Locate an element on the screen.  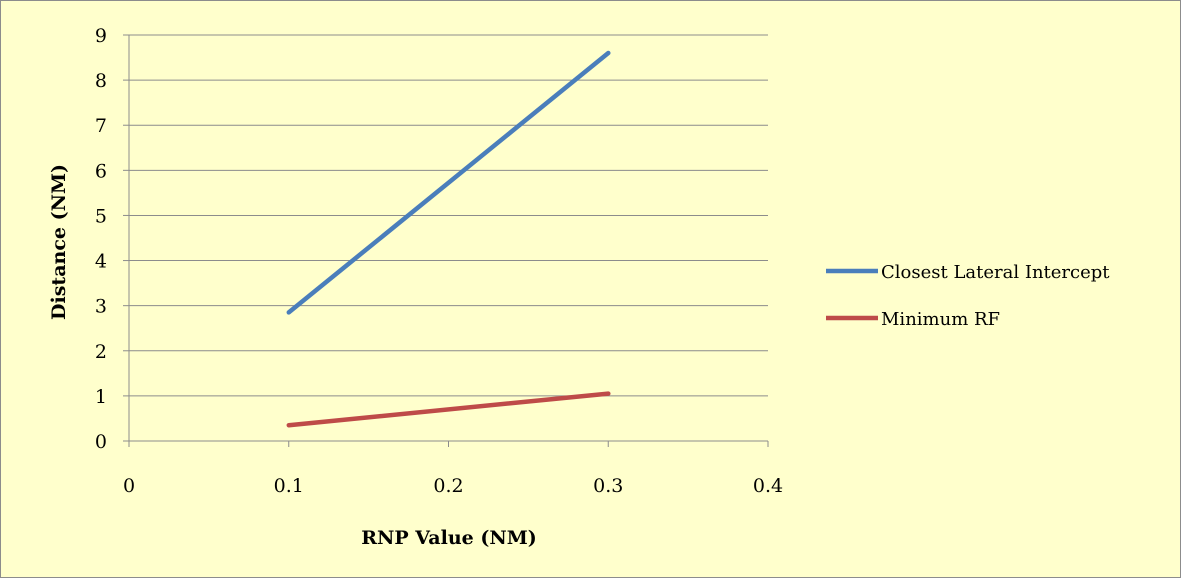
y-tick-label: 9 is located at coordinates (101, 36).